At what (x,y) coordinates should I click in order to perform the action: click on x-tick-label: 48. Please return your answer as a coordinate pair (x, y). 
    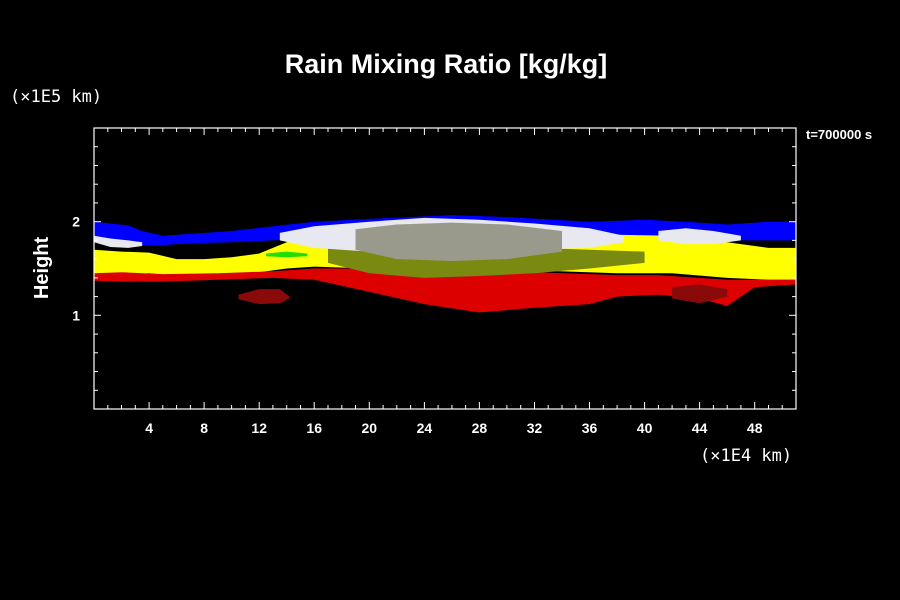
    Looking at the image, I should click on (755, 428).